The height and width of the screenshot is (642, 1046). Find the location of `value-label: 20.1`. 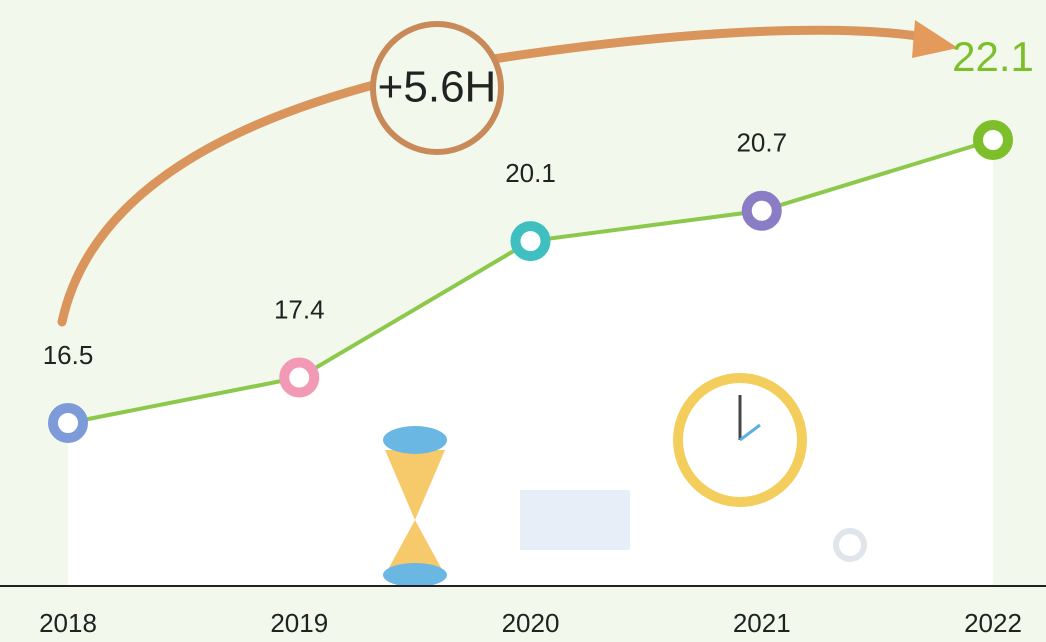

value-label: 20.1 is located at coordinates (530, 173).